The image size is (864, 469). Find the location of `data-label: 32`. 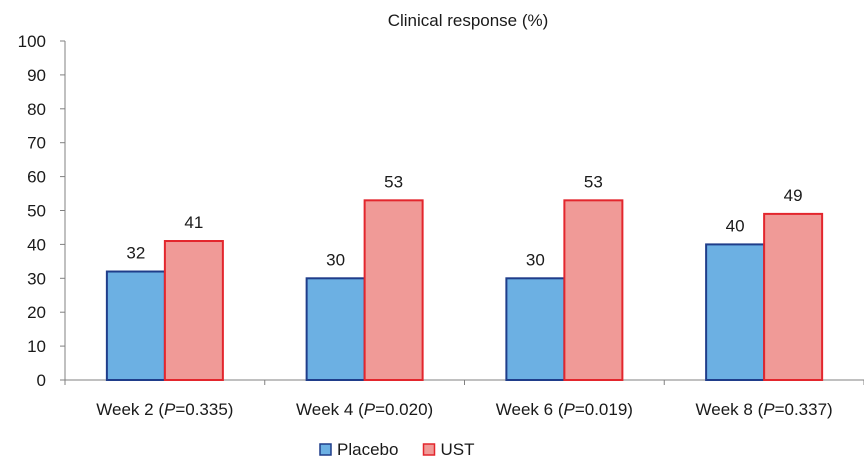

data-label: 32 is located at coordinates (135, 253).